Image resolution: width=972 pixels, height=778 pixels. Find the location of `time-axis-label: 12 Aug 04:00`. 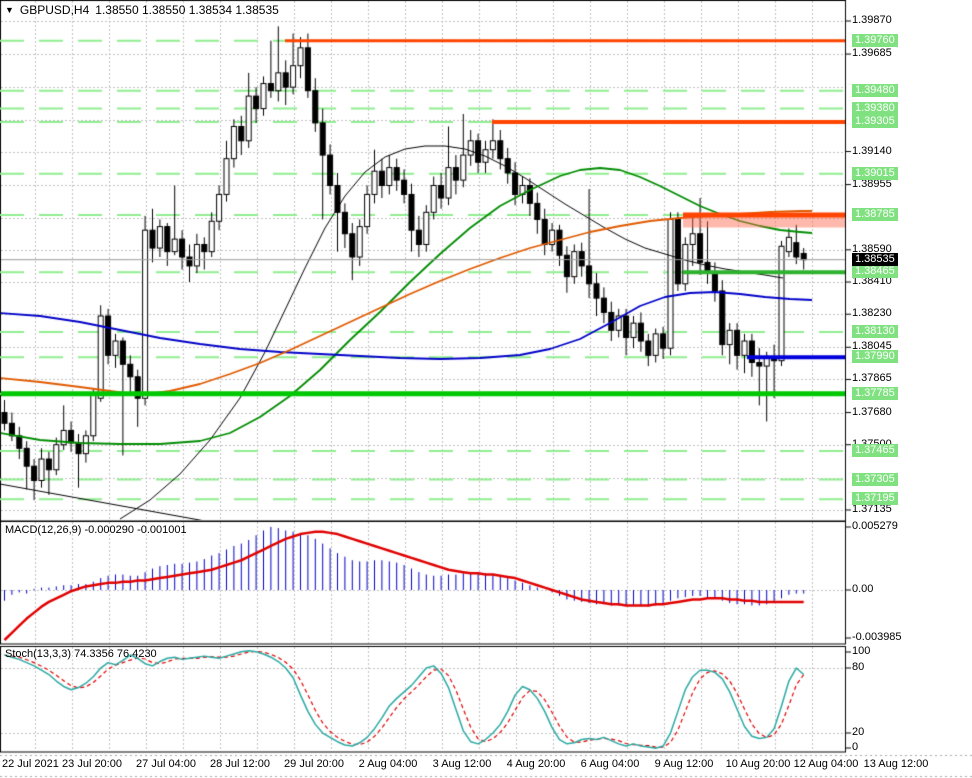

time-axis-label: 12 Aug 04:00 is located at coordinates (826, 764).